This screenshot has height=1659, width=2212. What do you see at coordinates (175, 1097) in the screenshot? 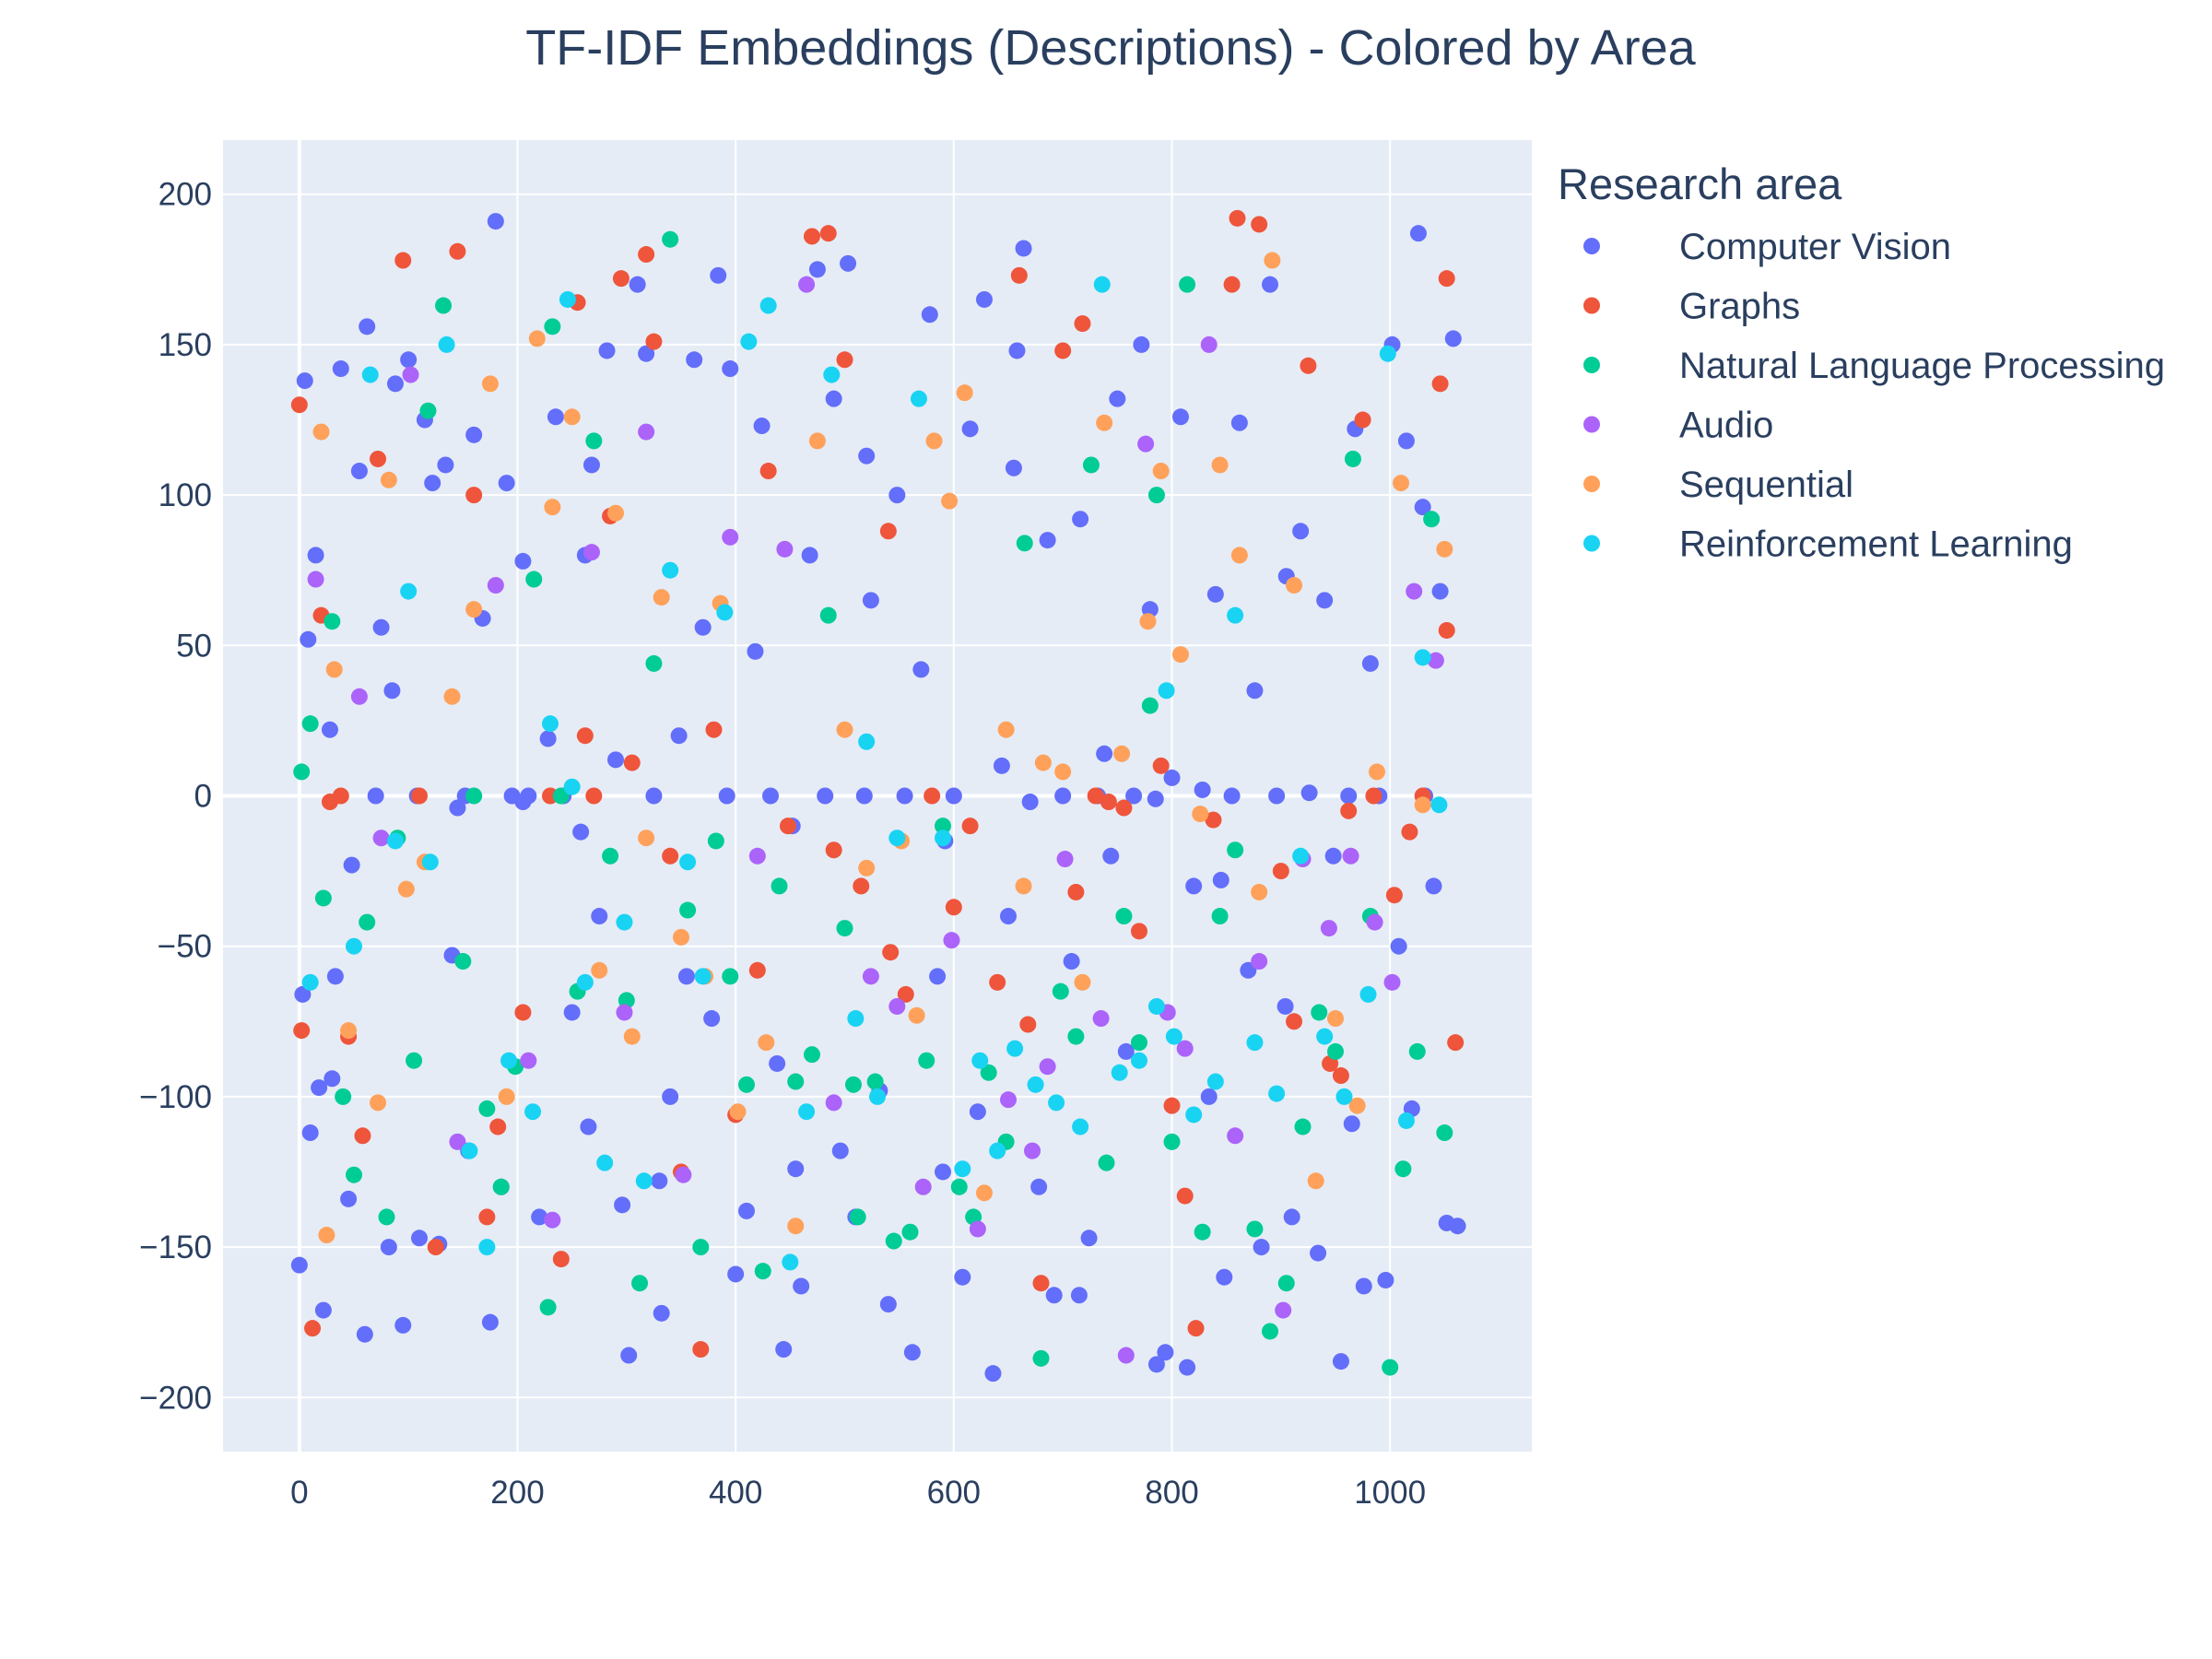
I see `y-tick-label: −100` at bounding box center [175, 1097].